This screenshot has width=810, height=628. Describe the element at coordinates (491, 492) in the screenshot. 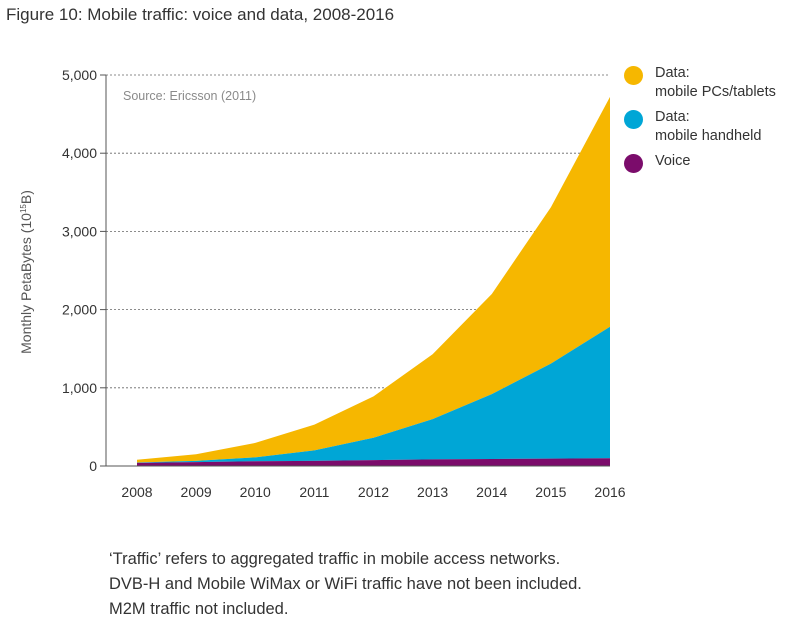

I see `x-tick-label: 2014` at that location.